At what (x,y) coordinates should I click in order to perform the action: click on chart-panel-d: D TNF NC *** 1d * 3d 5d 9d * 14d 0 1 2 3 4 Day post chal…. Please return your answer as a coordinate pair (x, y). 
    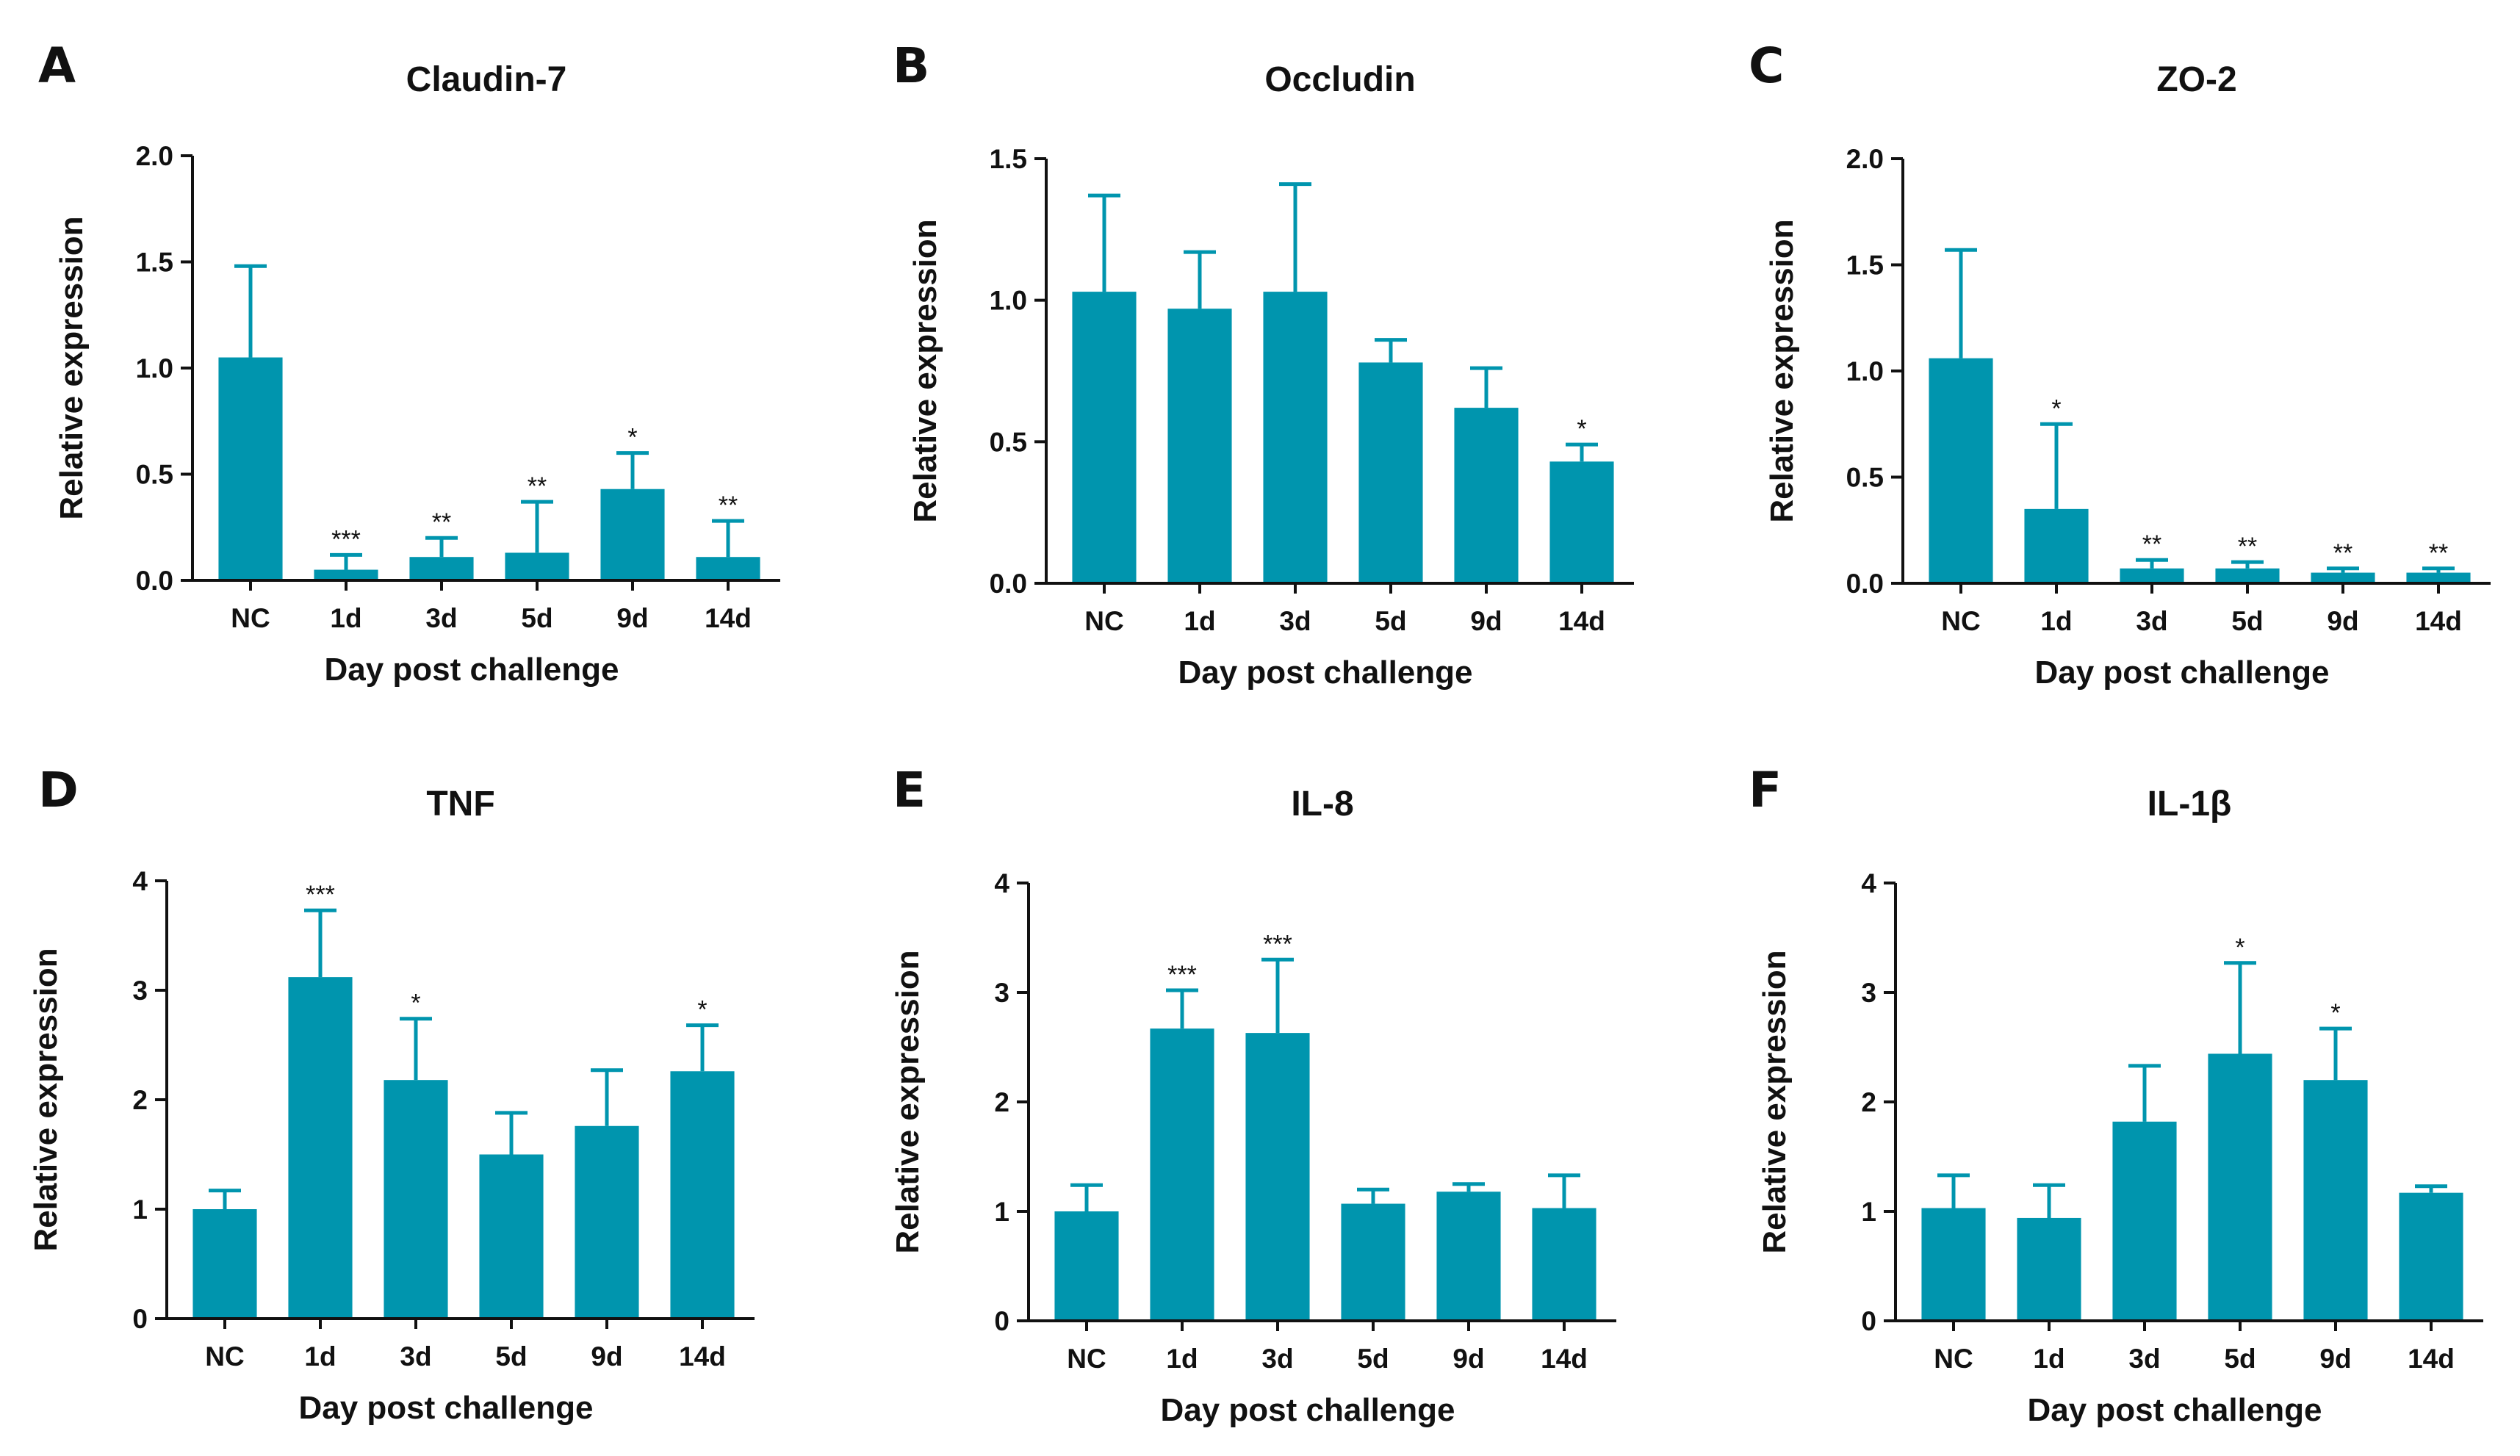
    Looking at the image, I should click on (391, 1094).